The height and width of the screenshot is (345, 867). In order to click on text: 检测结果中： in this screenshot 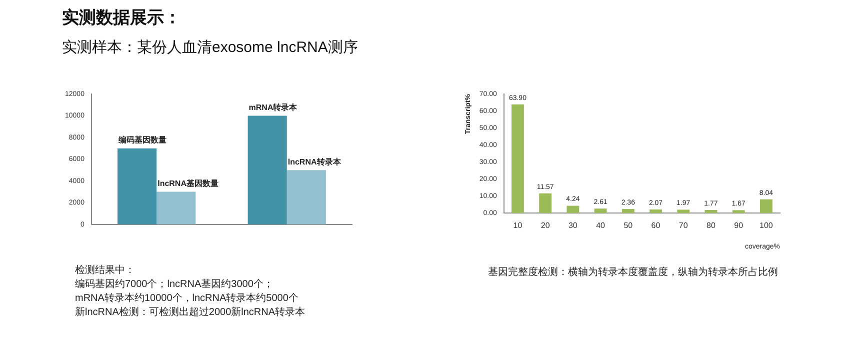, I will do `click(105, 271)`.